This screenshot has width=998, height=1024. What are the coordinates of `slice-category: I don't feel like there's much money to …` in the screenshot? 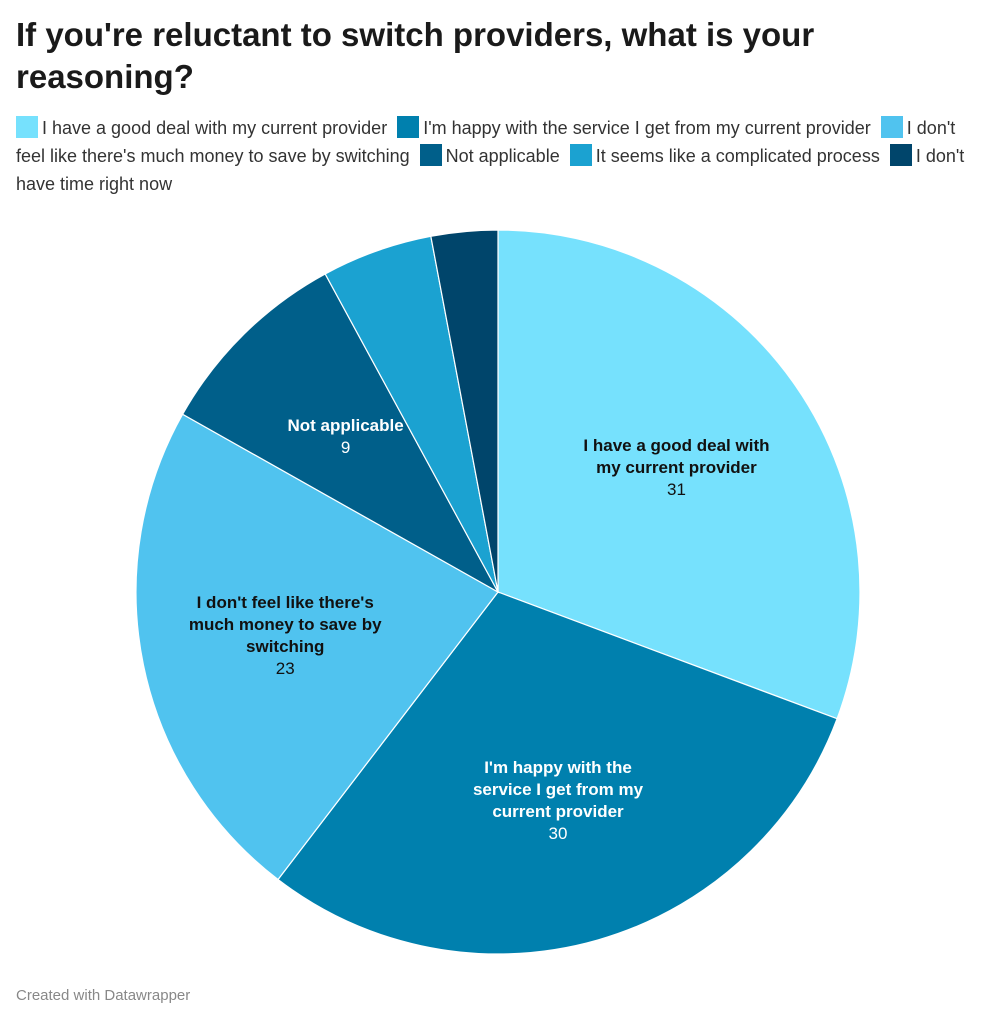 It's located at (285, 624).